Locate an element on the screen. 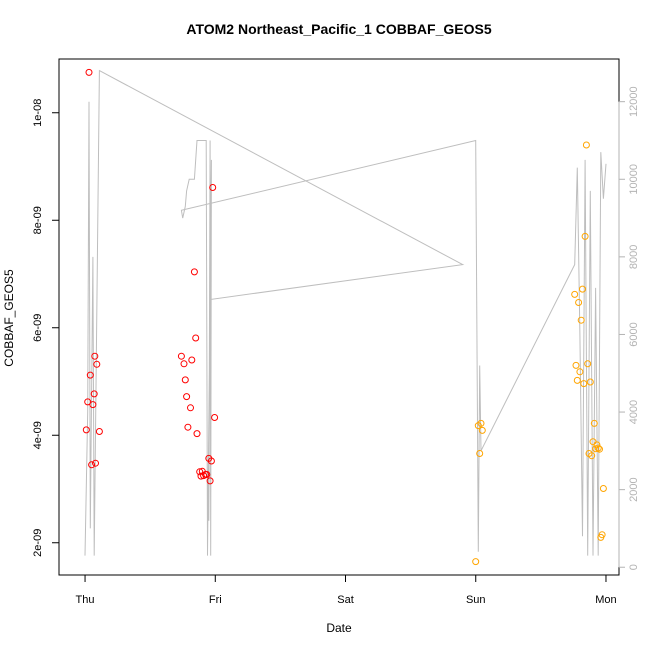 The width and height of the screenshot is (650, 650). y-tick-label-2: 6e-09 is located at coordinates (38, 328).